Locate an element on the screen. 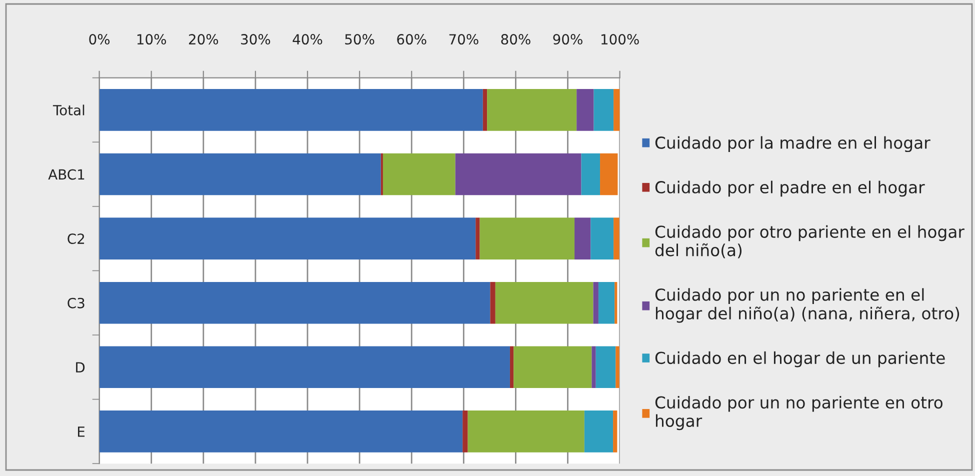 This screenshot has width=975, height=476. y-tick-label: ABC1 is located at coordinates (66, 174).